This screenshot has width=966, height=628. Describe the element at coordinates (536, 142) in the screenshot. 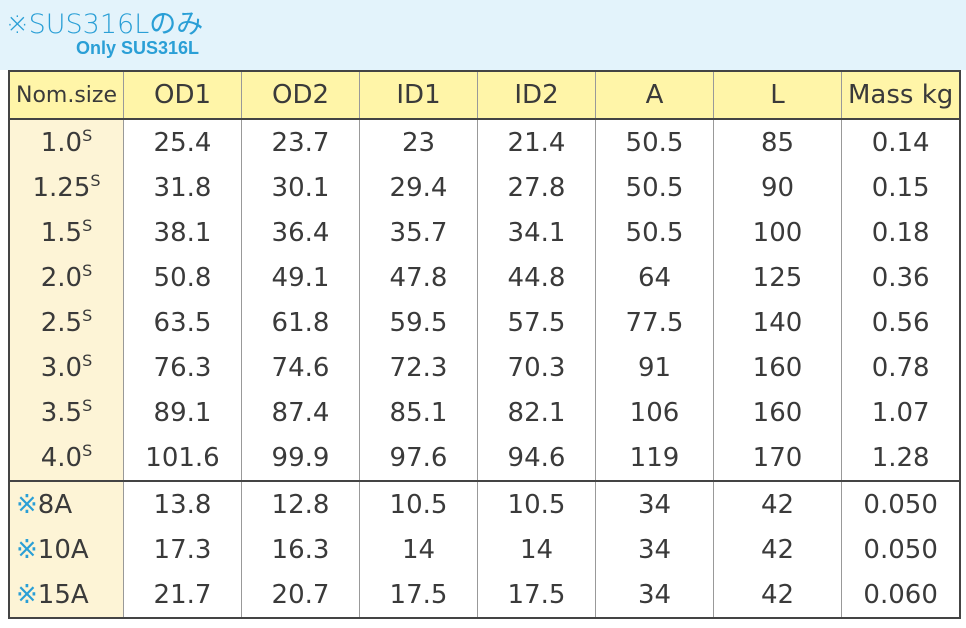

I see `value-cell: 21.4` at that location.